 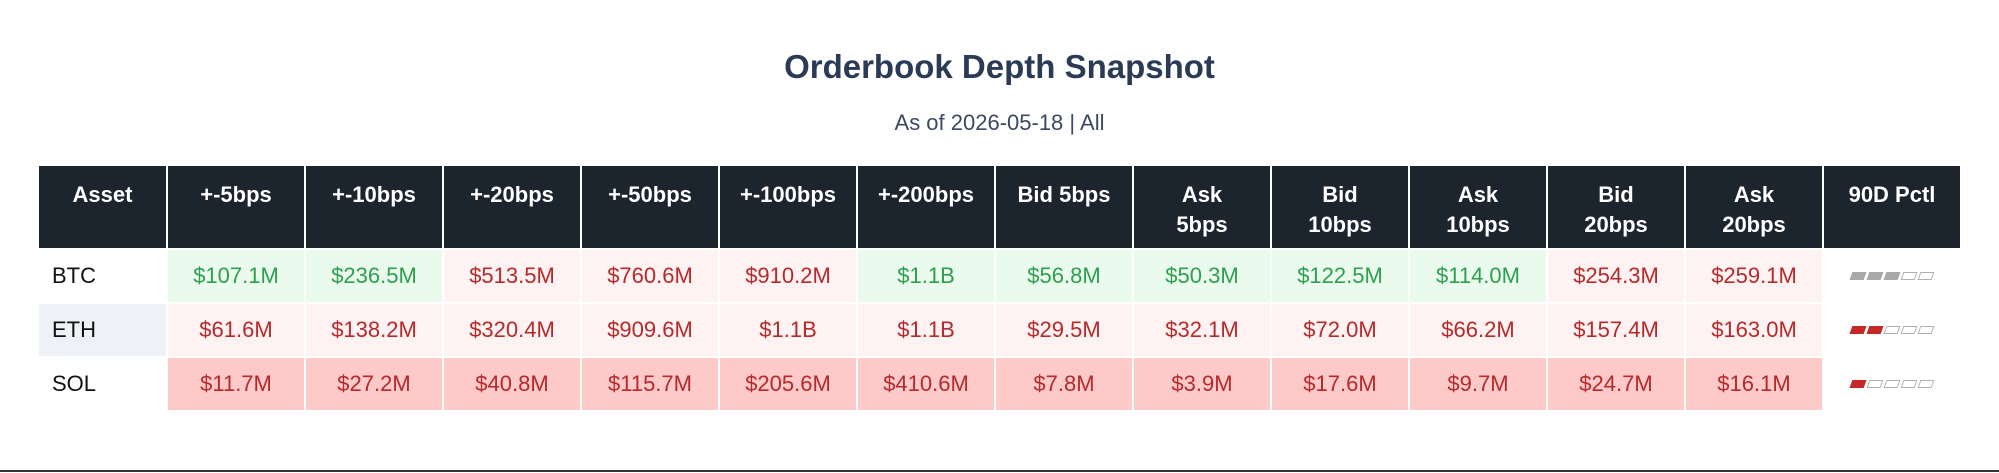 I want to click on value-cell: $7.8M, so click(x=1064, y=384).